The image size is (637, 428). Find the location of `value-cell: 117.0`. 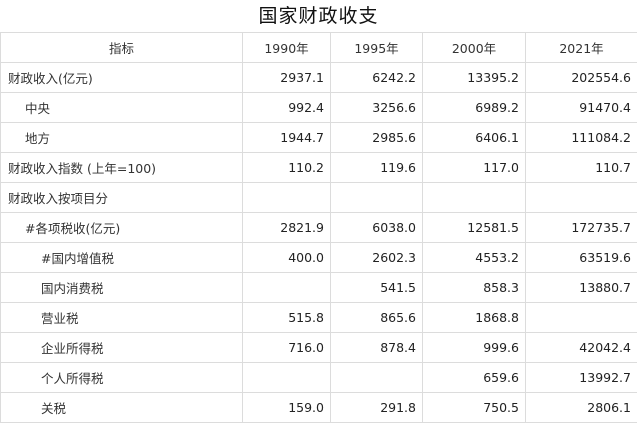

value-cell: 117.0 is located at coordinates (474, 167).